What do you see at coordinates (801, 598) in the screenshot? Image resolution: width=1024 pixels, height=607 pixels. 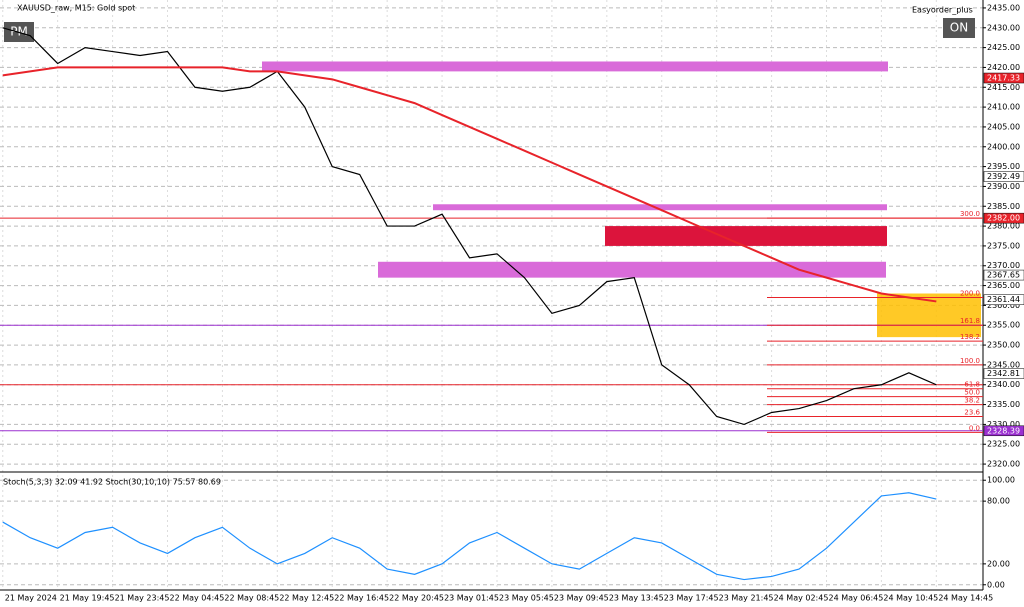 I see `x-tick-label: 24 May 02:45` at bounding box center [801, 598].